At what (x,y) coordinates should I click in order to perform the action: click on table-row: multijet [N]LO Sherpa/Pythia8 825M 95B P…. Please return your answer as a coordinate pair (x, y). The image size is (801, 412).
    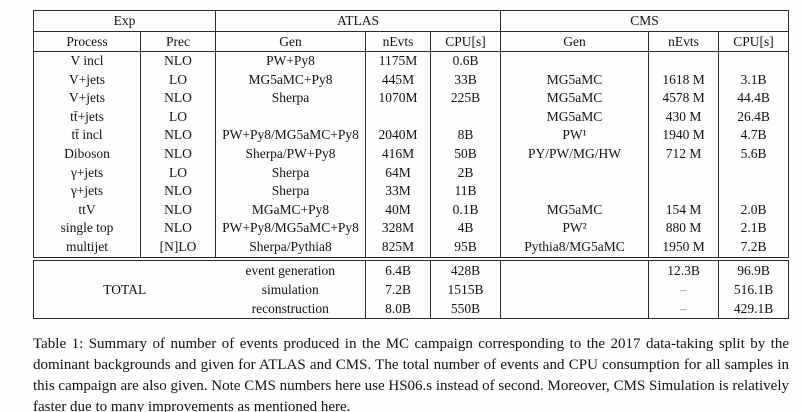
    Looking at the image, I should click on (411, 247).